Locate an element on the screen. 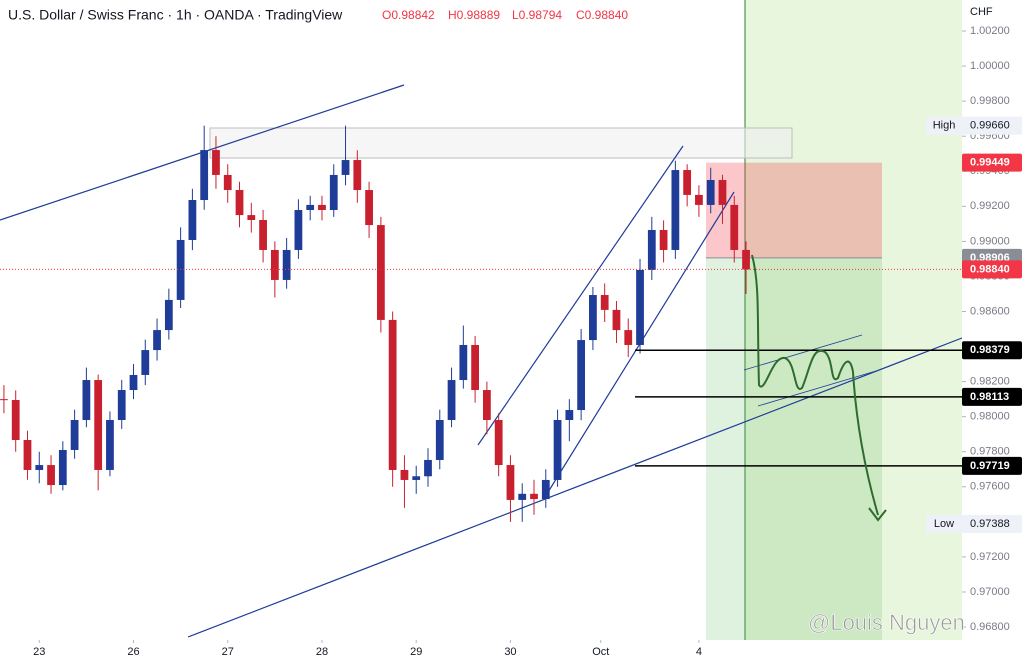 The image size is (1022, 663). y-tick-label: 0.97800 is located at coordinates (990, 452).